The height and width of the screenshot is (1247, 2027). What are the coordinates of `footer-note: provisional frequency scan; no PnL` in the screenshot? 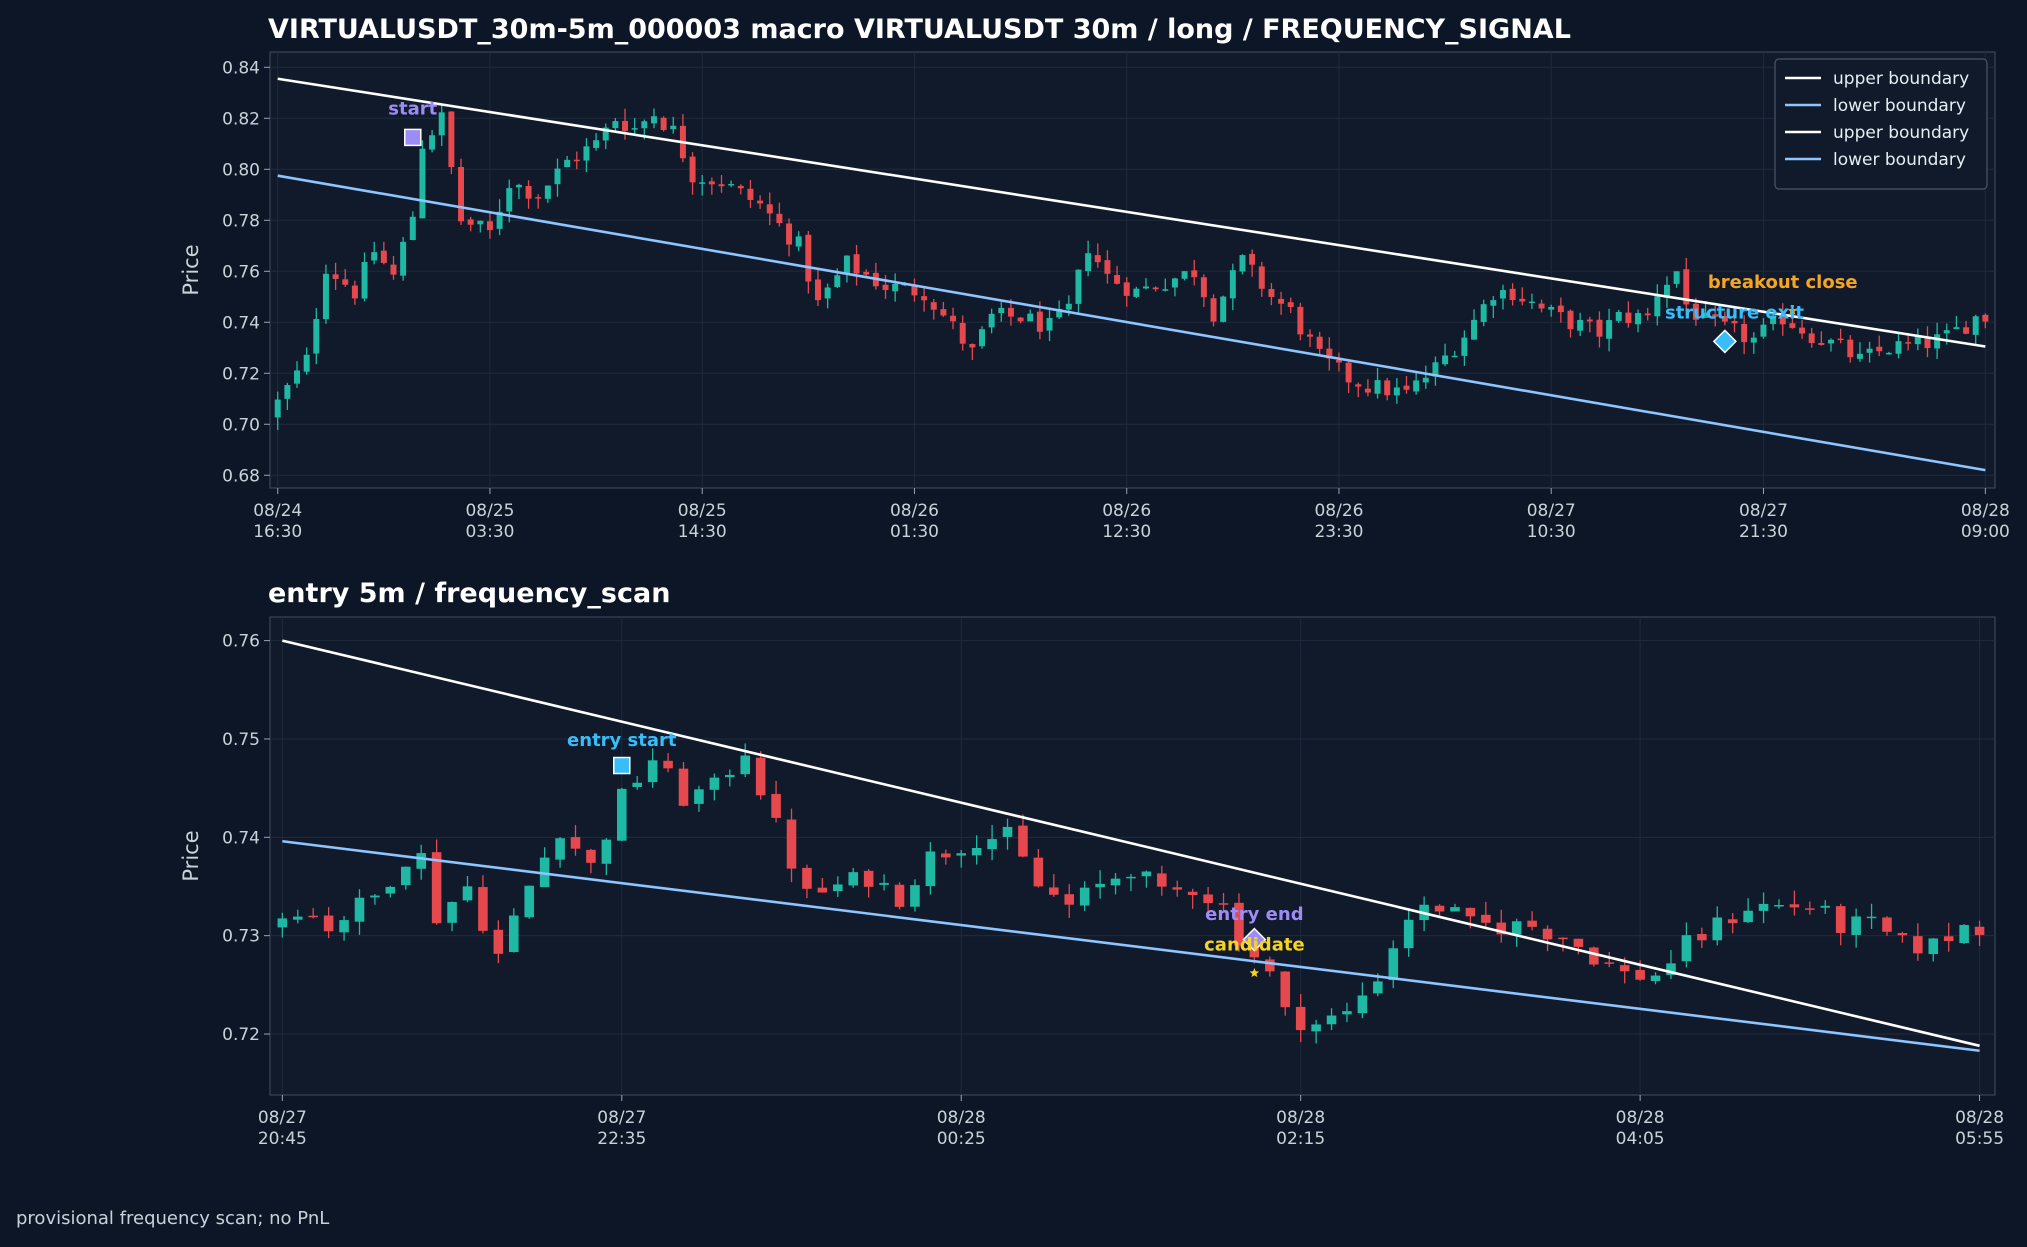 It's located at (173, 1218).